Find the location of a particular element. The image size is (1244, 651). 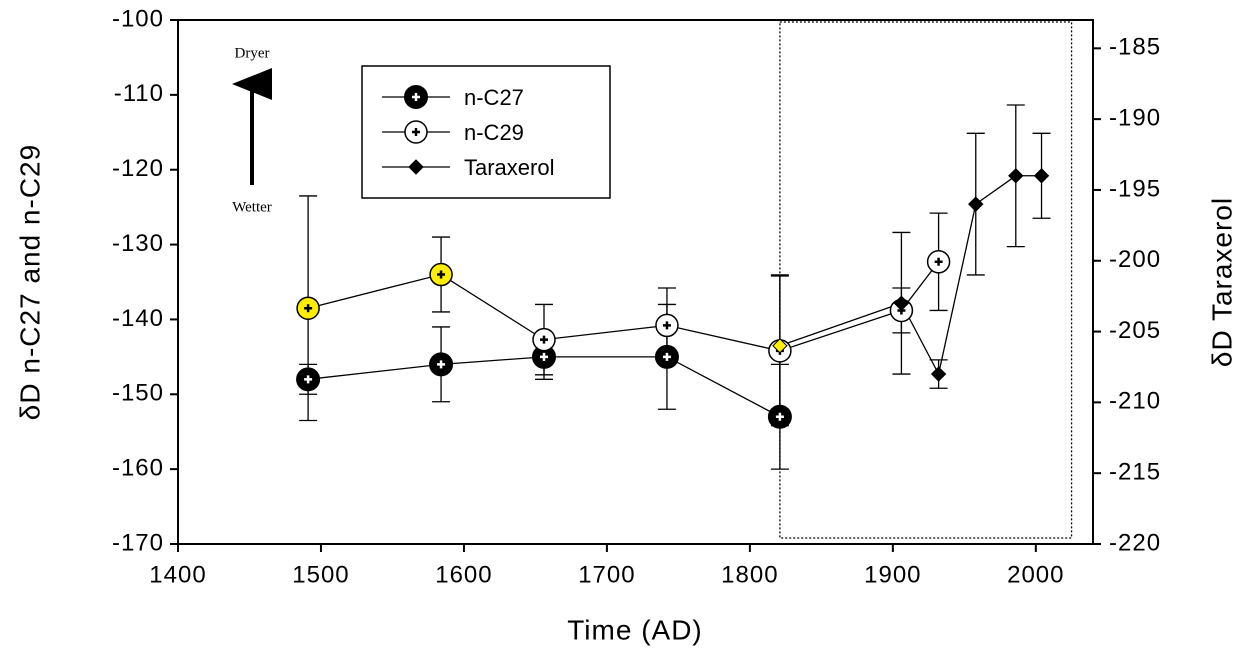

x-axis-label: Time (AD) is located at coordinates (635, 629).